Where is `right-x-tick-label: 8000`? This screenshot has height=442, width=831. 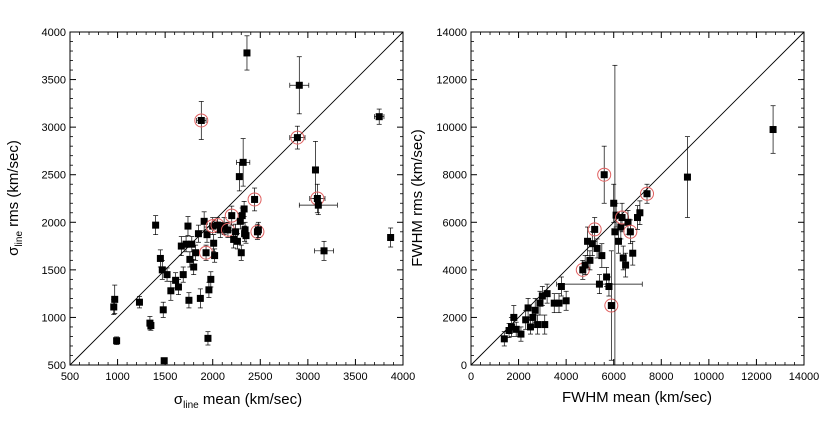
right-x-tick-label: 8000 is located at coordinates (661, 377).